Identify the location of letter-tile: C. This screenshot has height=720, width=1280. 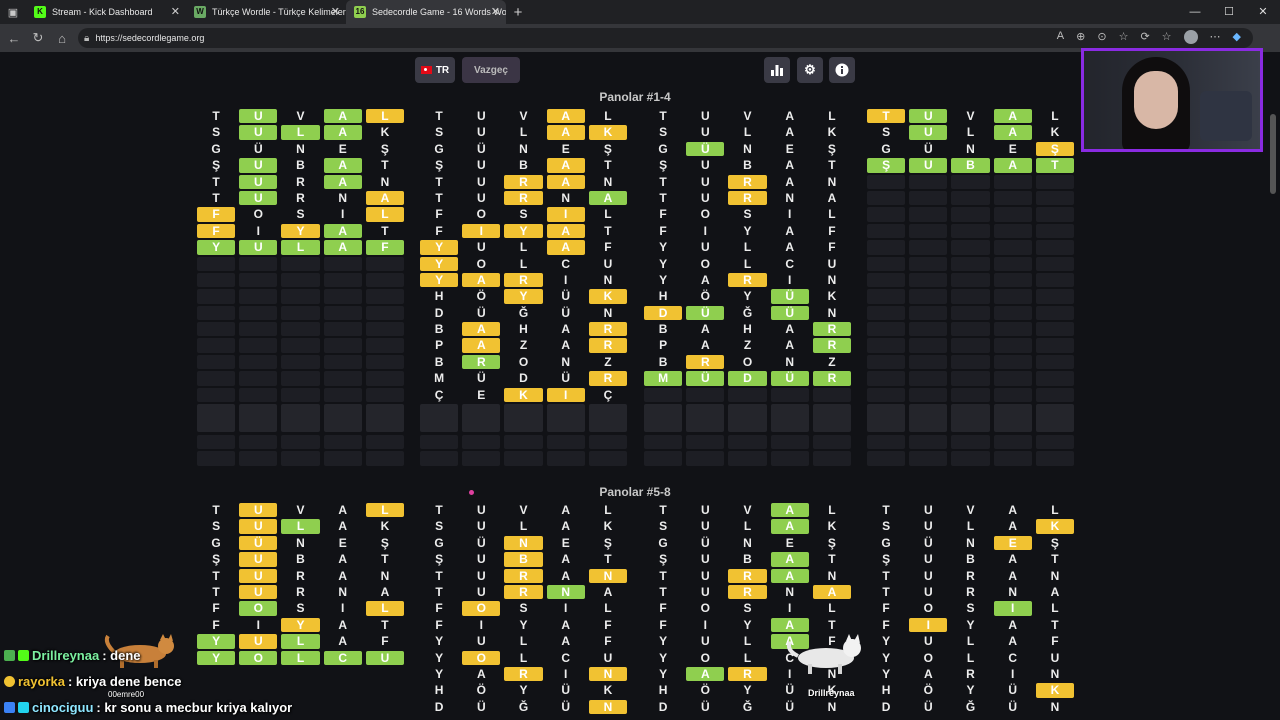
(342, 657).